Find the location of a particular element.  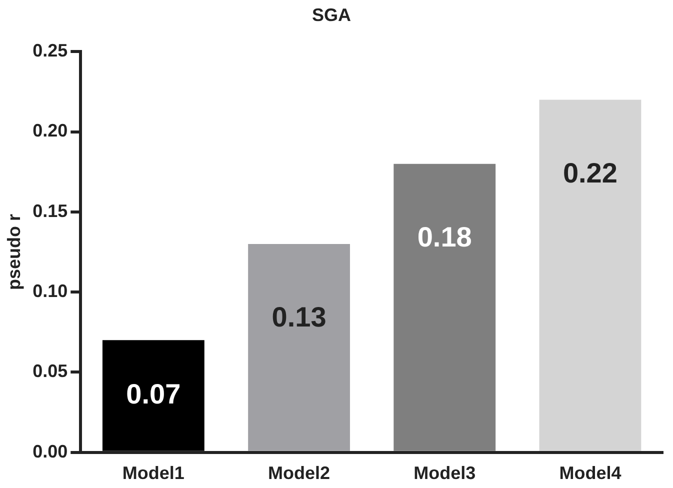

x-tick-label: Model4 is located at coordinates (590, 473).